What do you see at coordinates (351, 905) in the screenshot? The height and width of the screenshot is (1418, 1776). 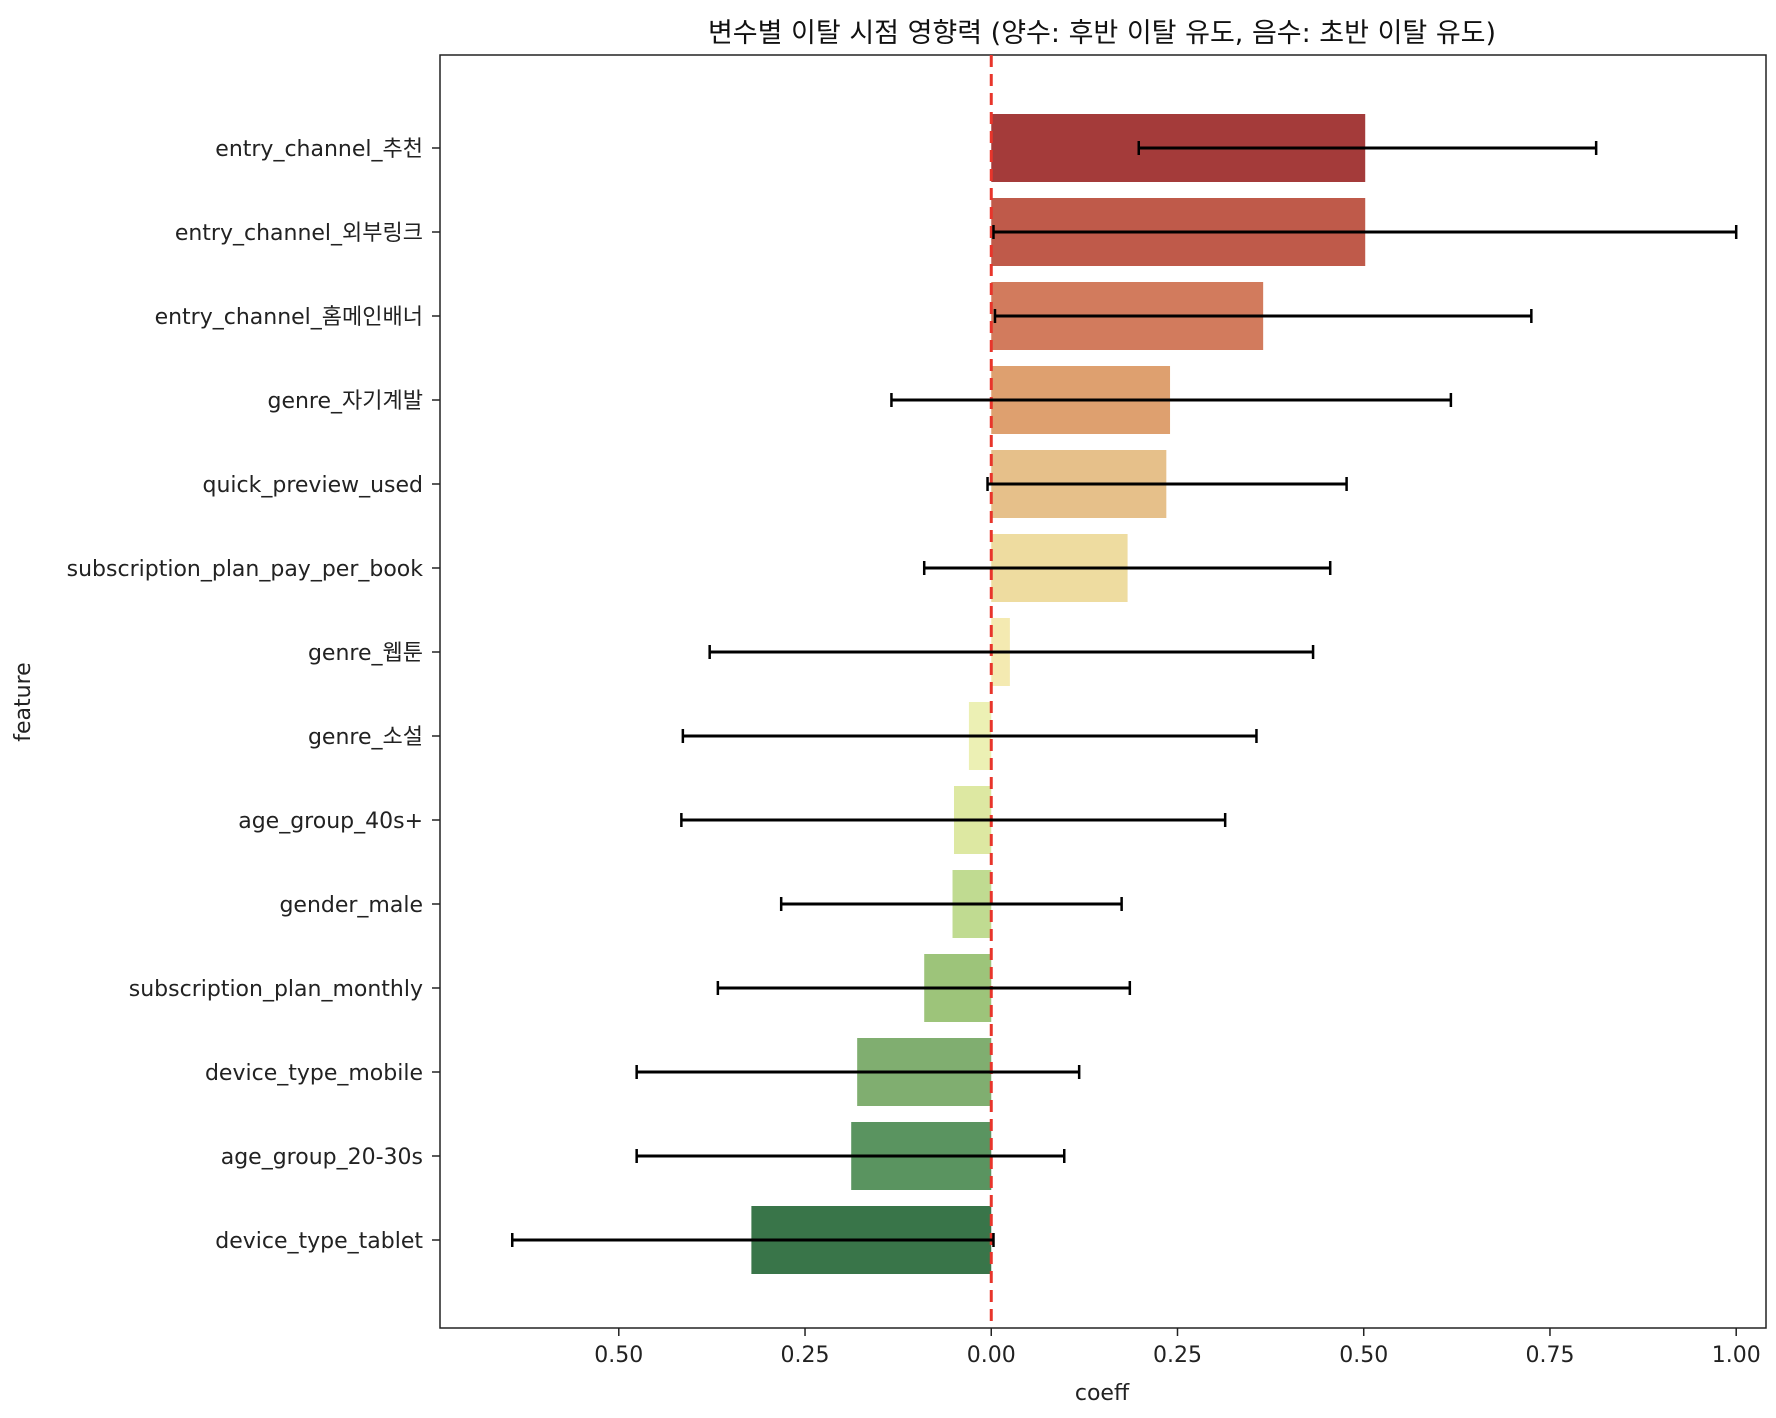 I see `y-tick-label: gender_male` at bounding box center [351, 905].